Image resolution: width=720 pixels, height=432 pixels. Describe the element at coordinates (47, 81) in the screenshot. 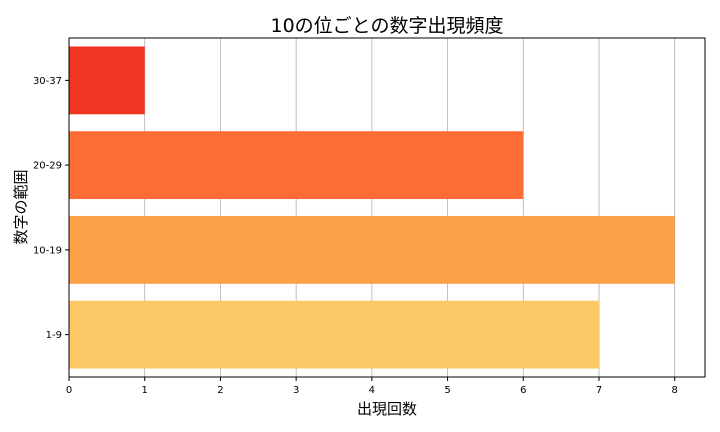

I see `y-tick-label: 30-37` at that location.